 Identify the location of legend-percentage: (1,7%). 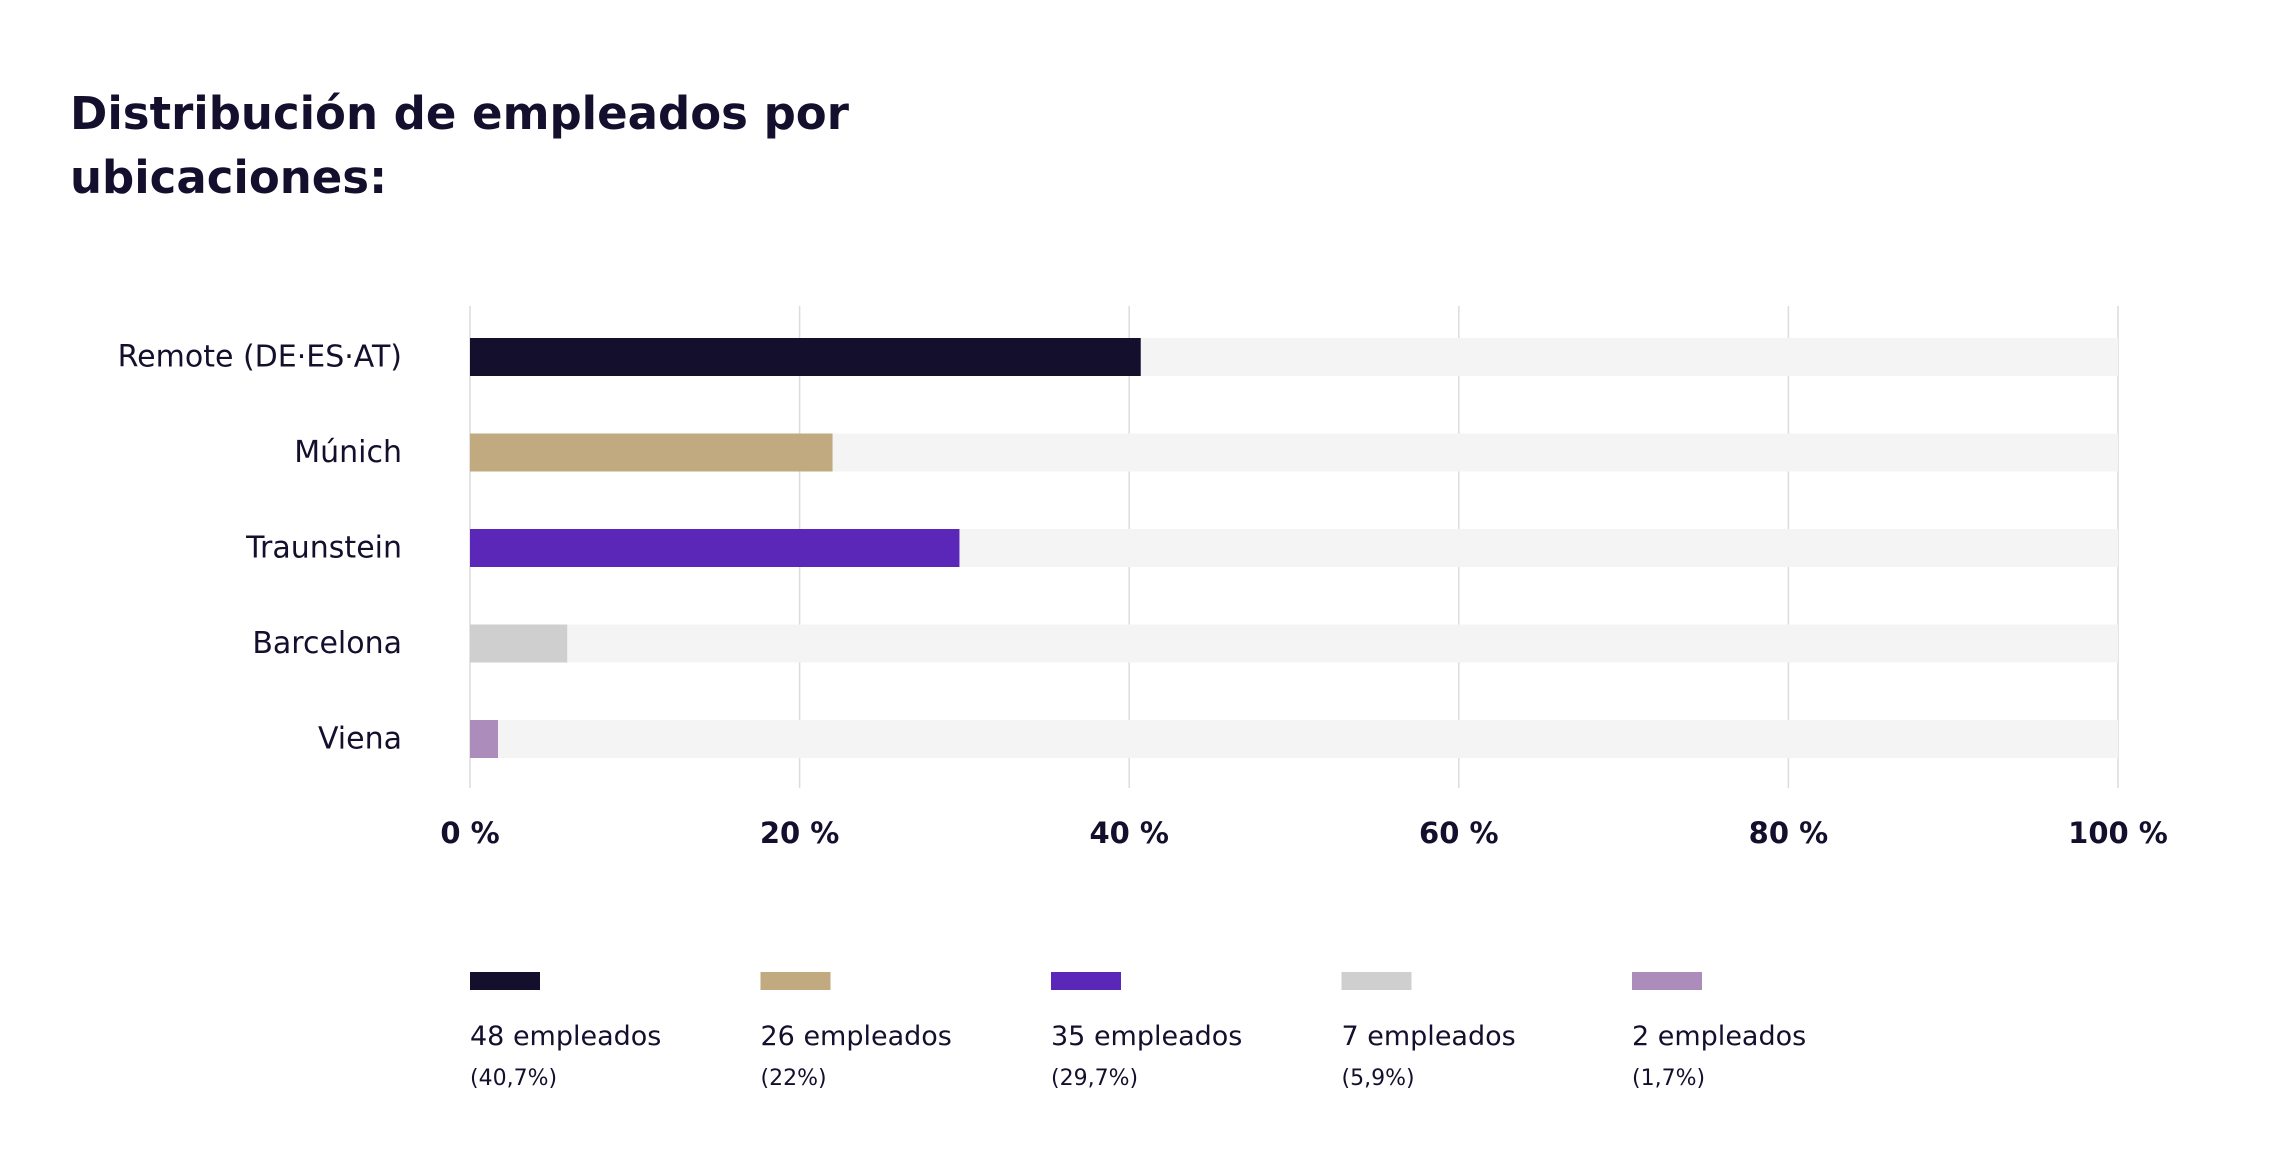
(1668, 1078).